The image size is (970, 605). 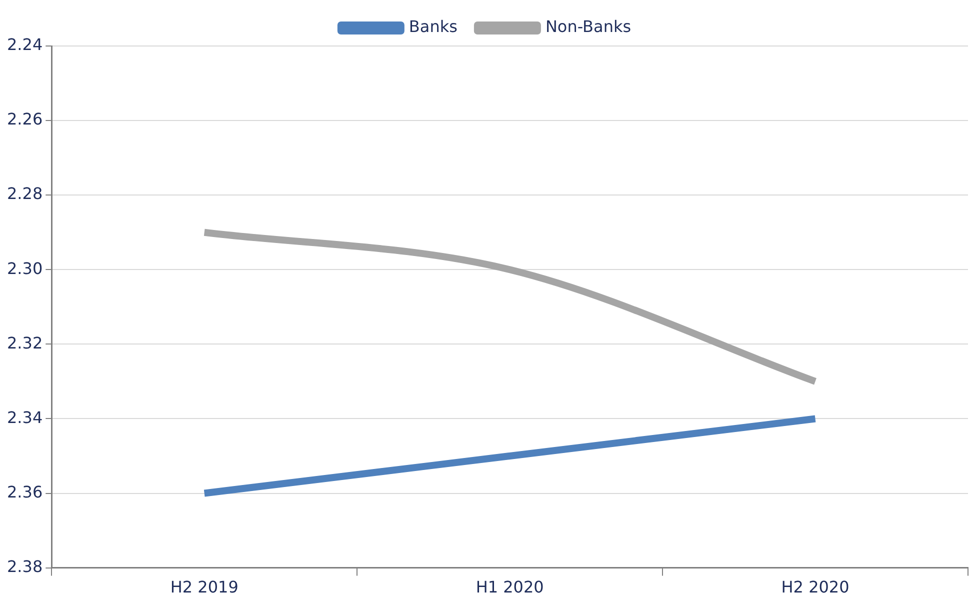 I want to click on legend-label: Non-Banks, so click(x=588, y=26).